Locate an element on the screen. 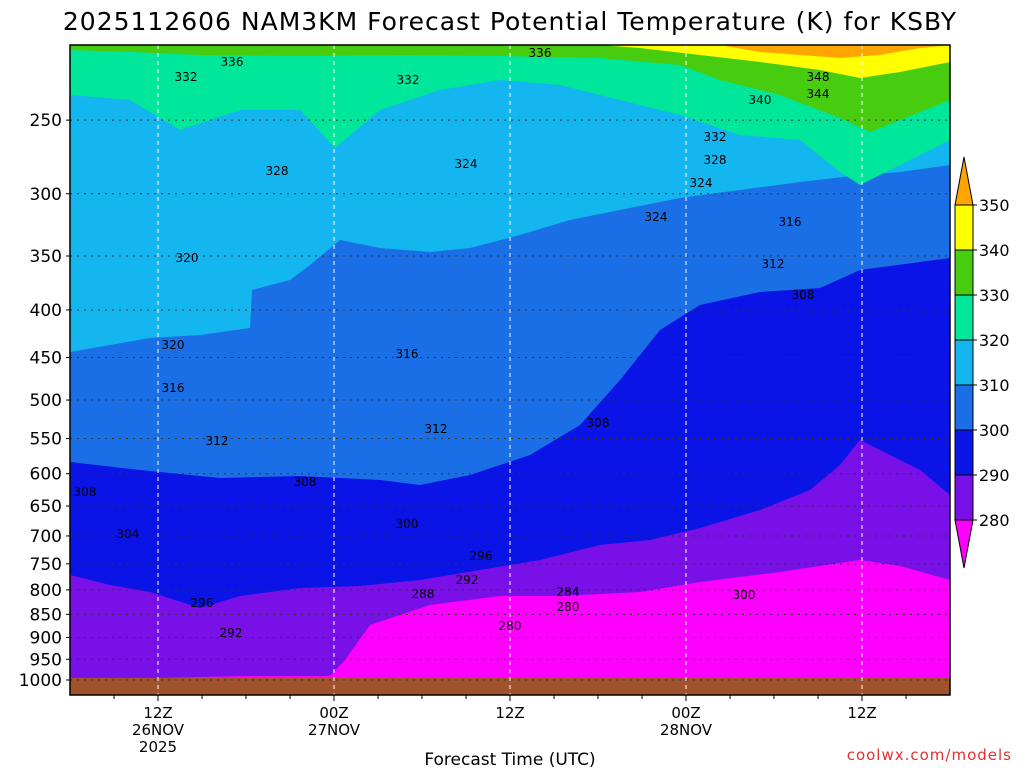  contour-label: 344 is located at coordinates (818, 94).